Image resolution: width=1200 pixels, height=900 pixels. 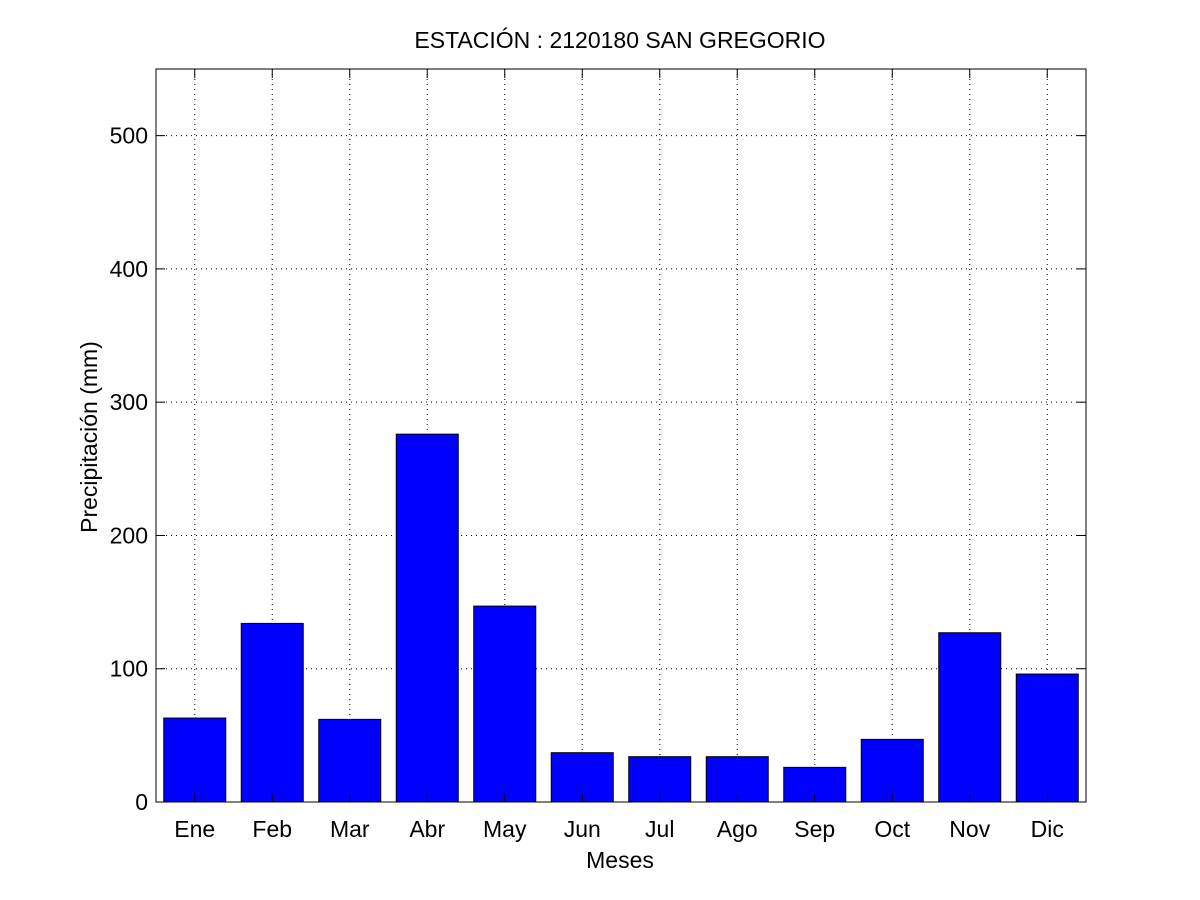 I want to click on bar-abr, so click(x=427, y=618).